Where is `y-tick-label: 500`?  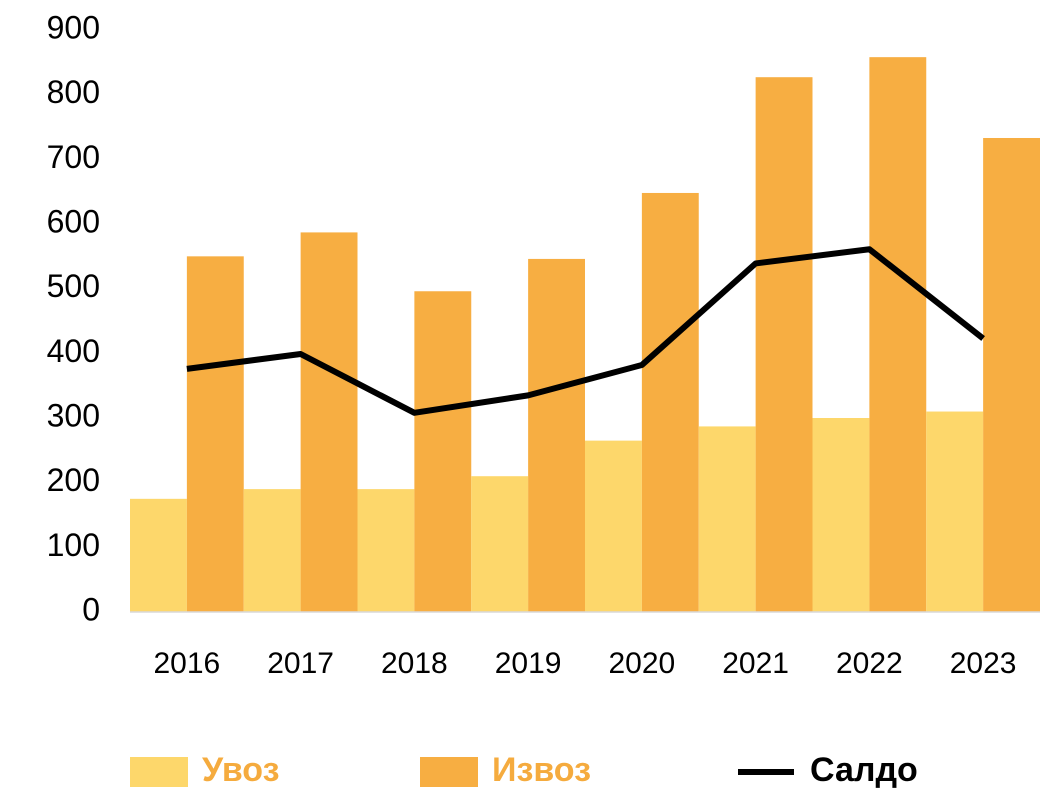 y-tick-label: 500 is located at coordinates (73, 286).